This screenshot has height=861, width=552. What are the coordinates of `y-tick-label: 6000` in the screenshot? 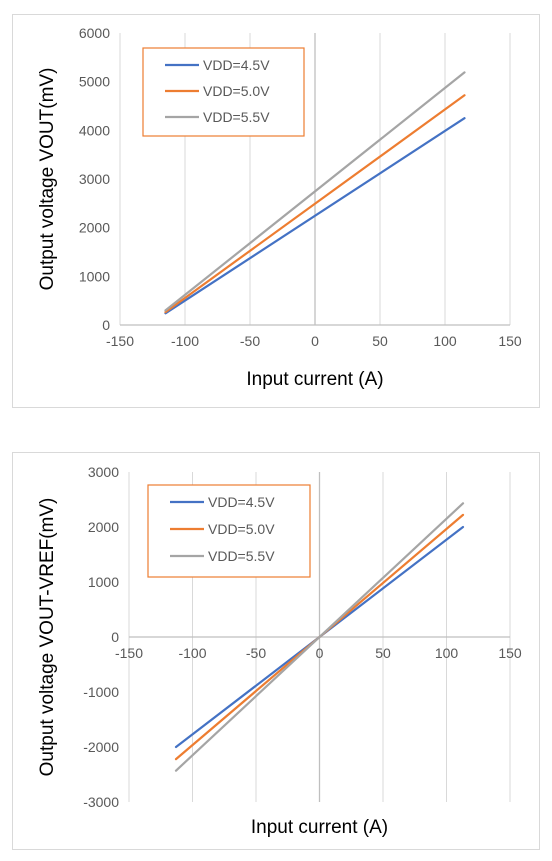 It's located at (94, 33).